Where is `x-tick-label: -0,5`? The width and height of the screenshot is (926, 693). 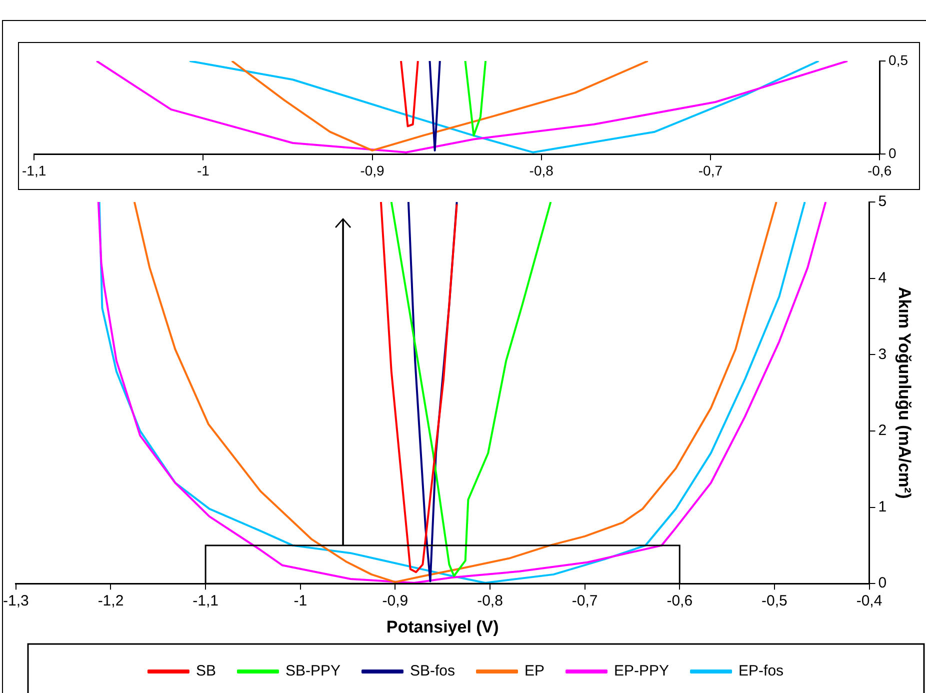 x-tick-label: -0,5 is located at coordinates (775, 601).